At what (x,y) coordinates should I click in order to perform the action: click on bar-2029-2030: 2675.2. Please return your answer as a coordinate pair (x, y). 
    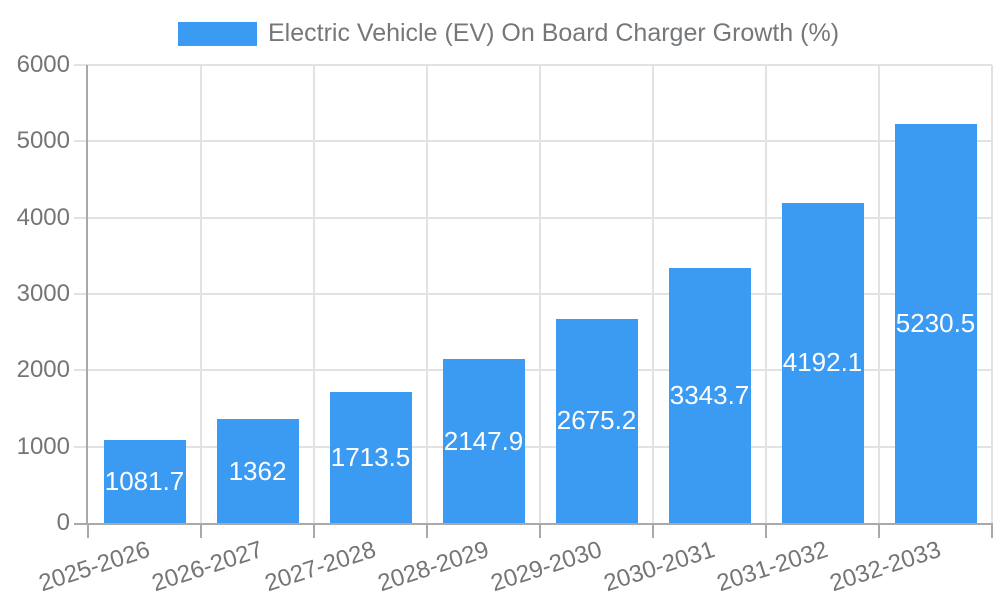
    Looking at the image, I should click on (596, 420).